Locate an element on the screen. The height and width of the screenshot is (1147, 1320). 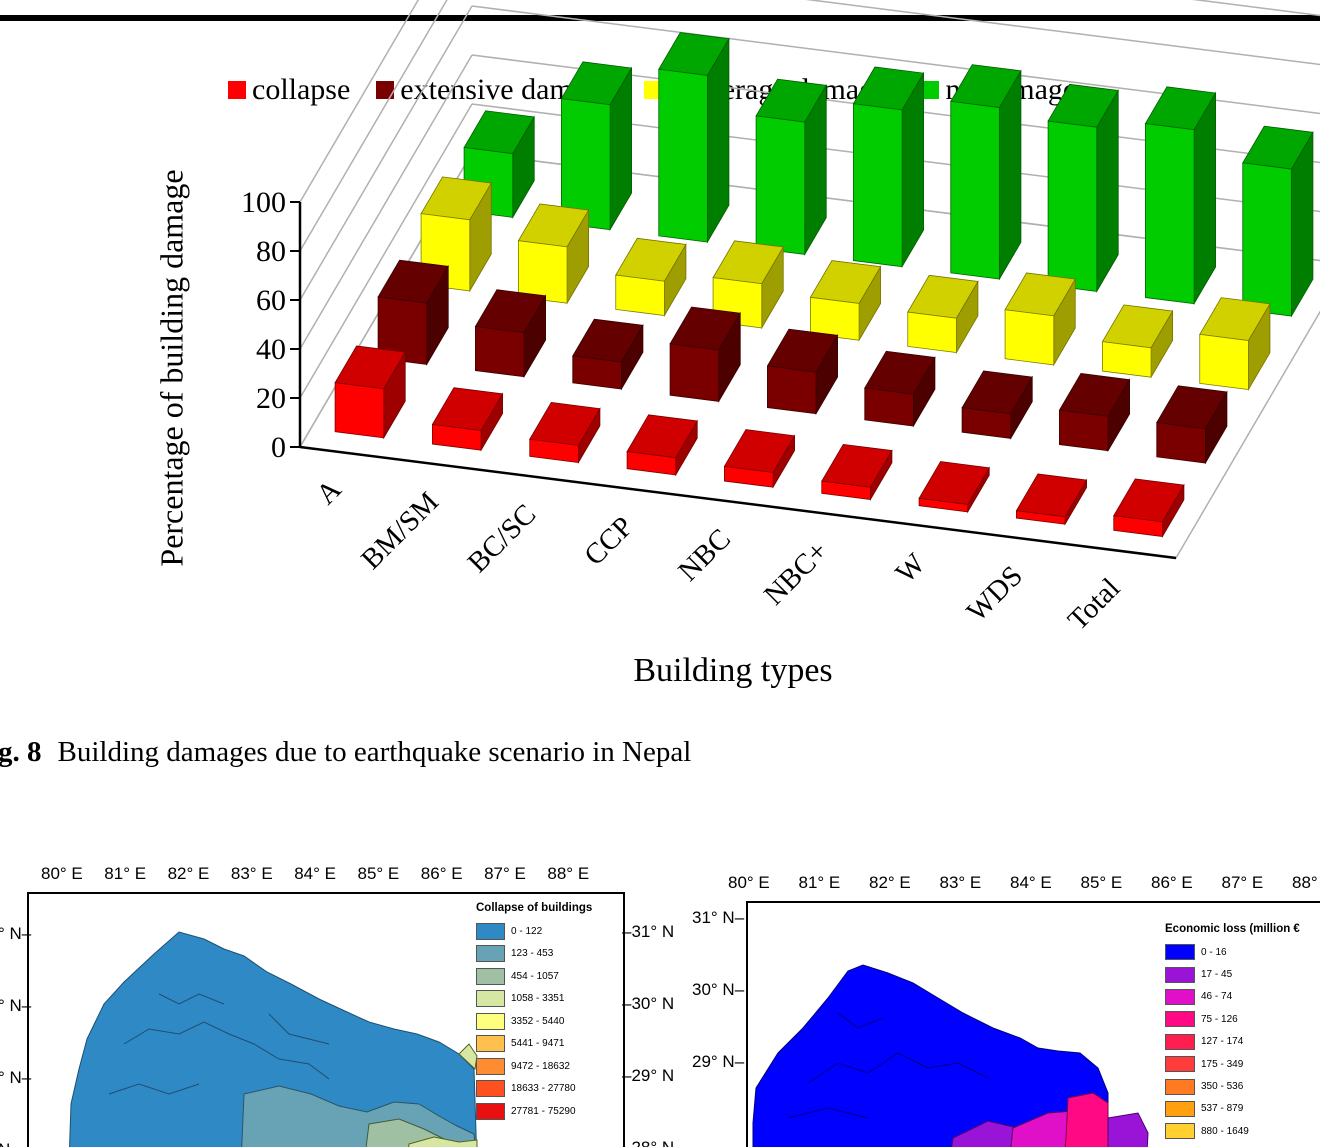
map-left-legend-label: 123 - 453 is located at coordinates (532, 954).